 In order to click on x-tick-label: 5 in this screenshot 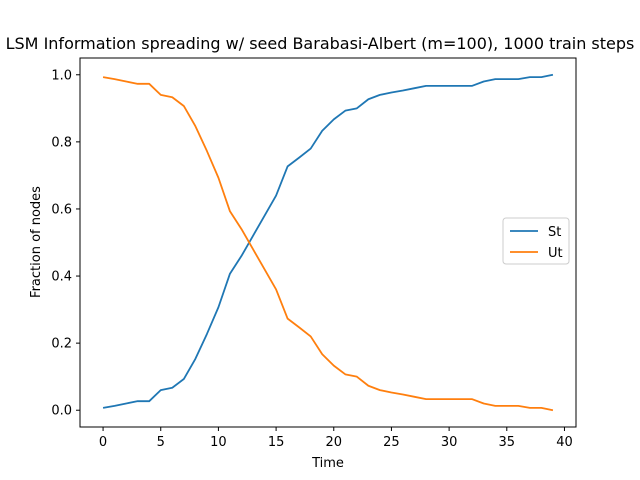, I will do `click(161, 442)`.